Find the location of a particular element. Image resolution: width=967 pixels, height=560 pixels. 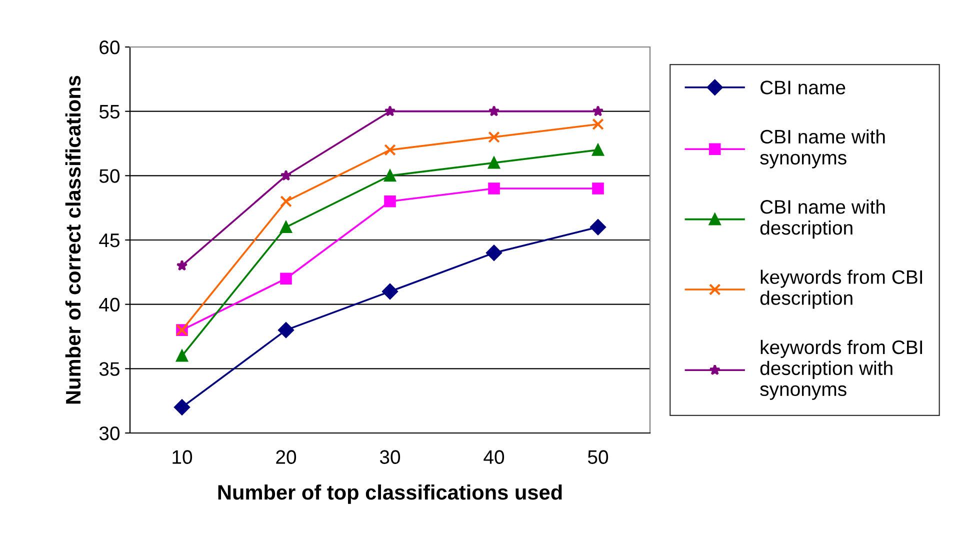

y-tick-label: 50 is located at coordinates (109, 176).